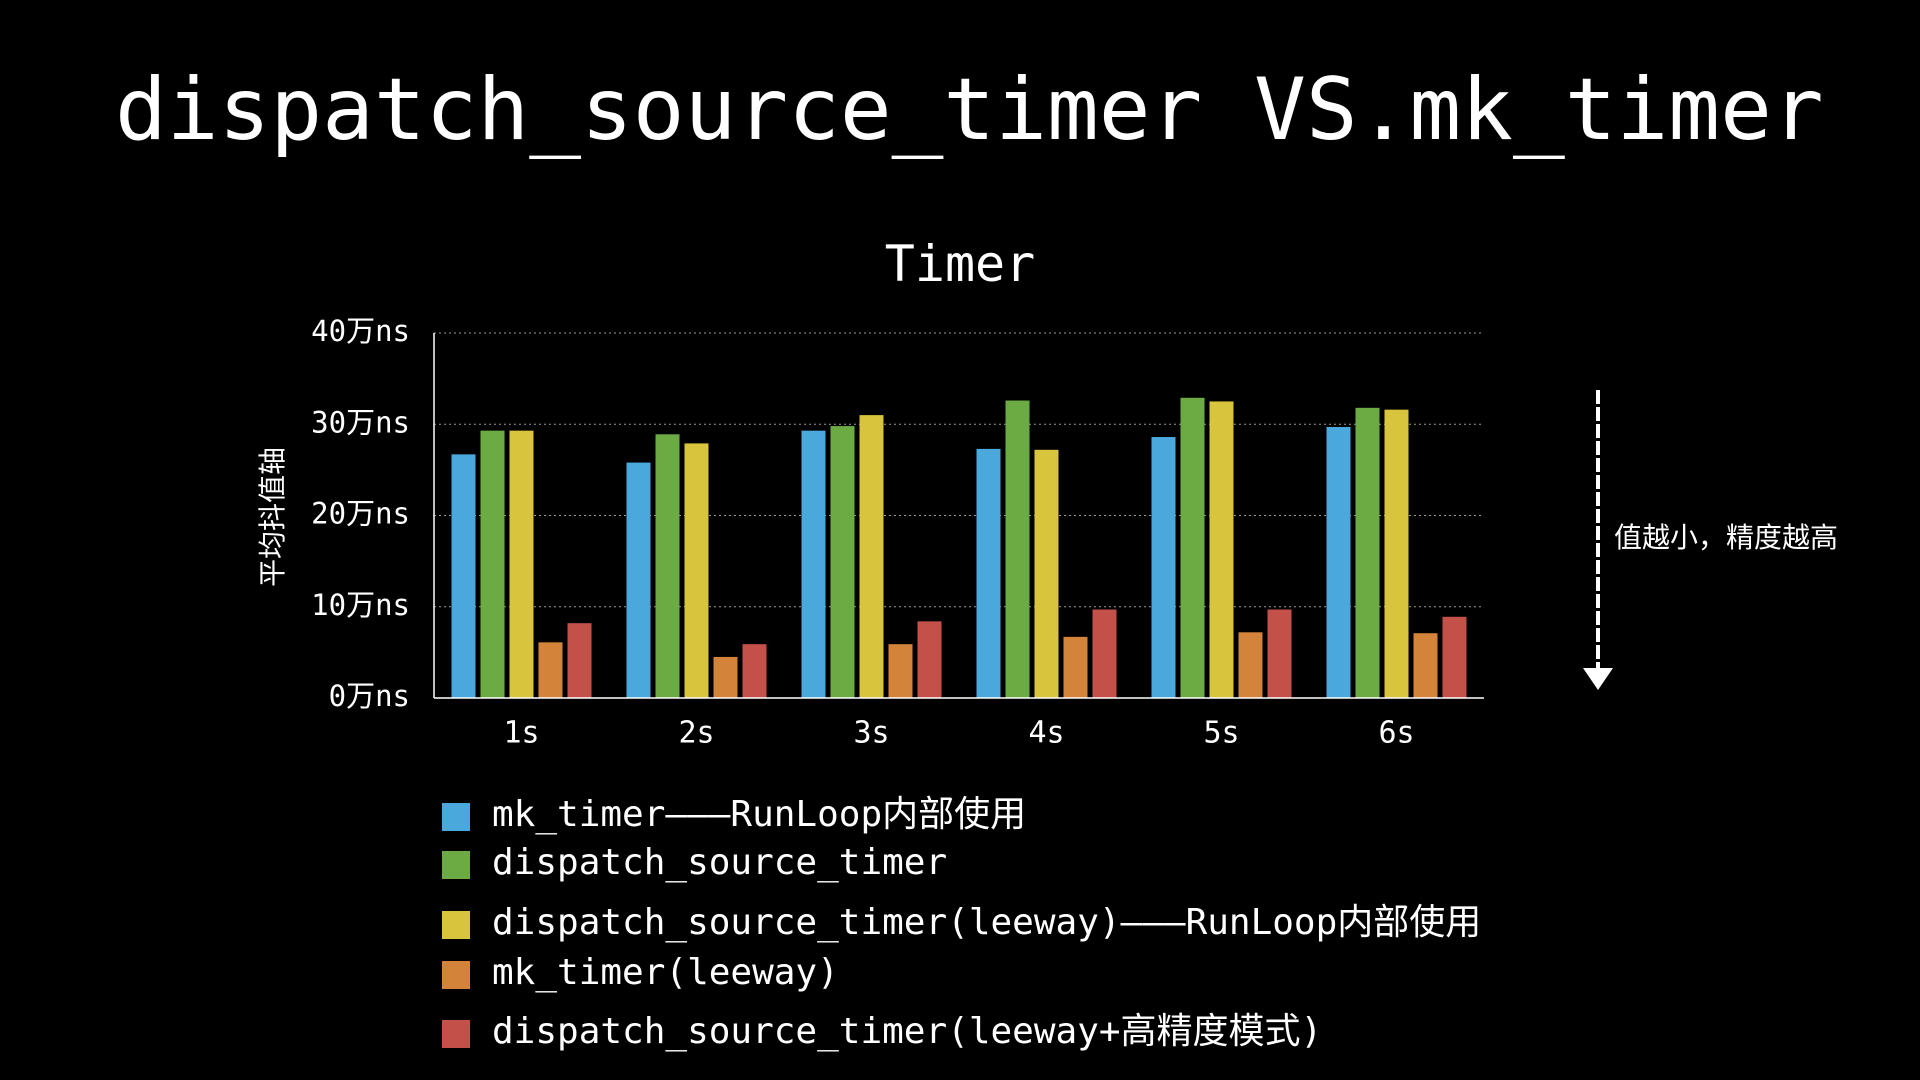 Image resolution: width=1920 pixels, height=1080 pixels. I want to click on y-tick-label: 40万ns, so click(360, 331).